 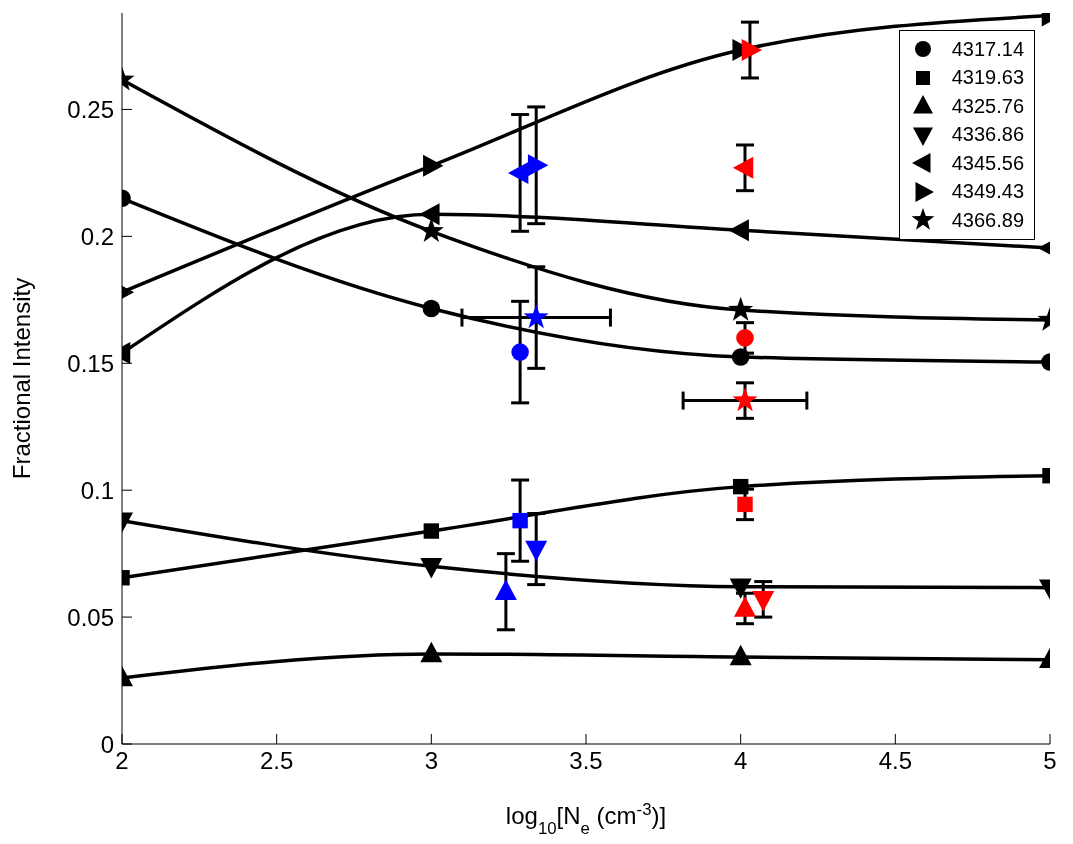 I want to click on y-axis-title: Fractional Intensity, so click(x=21, y=378).